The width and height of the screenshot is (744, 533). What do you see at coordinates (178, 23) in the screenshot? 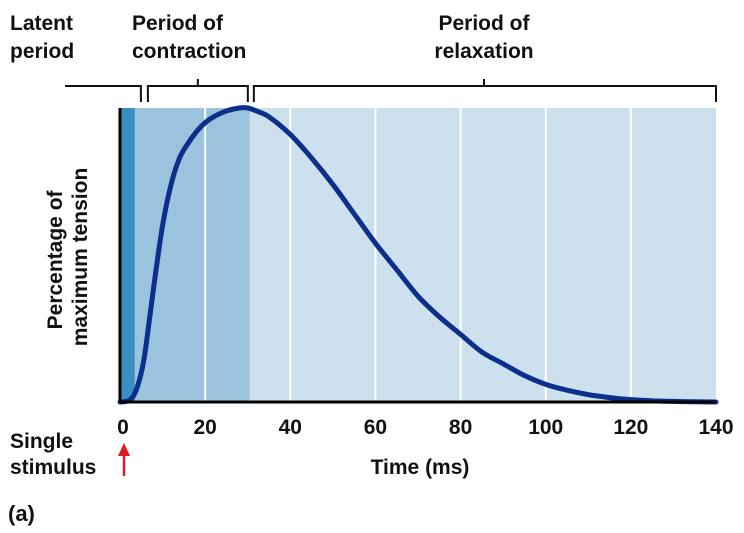
I see `phase-label-contraction: Period of` at bounding box center [178, 23].